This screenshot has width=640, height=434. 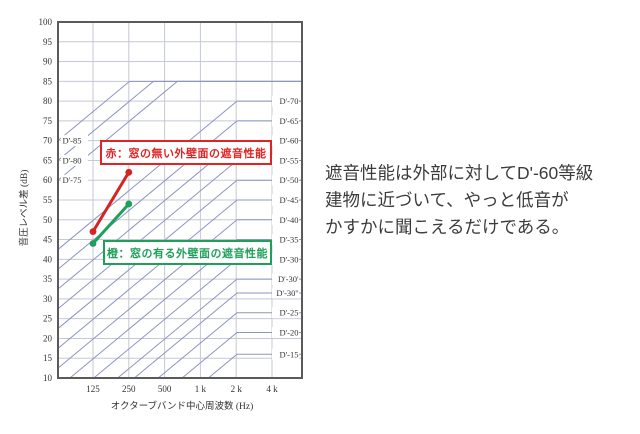 I want to click on y-tick-label: 85, so click(x=48, y=81).